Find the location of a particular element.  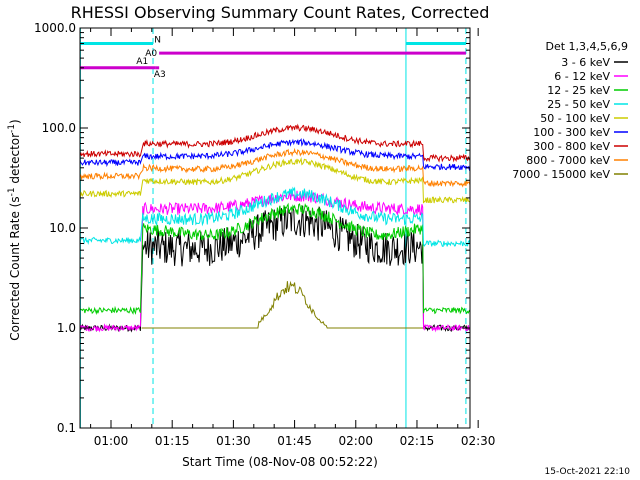

y-tick-label: 1.0 is located at coordinates (66, 328).